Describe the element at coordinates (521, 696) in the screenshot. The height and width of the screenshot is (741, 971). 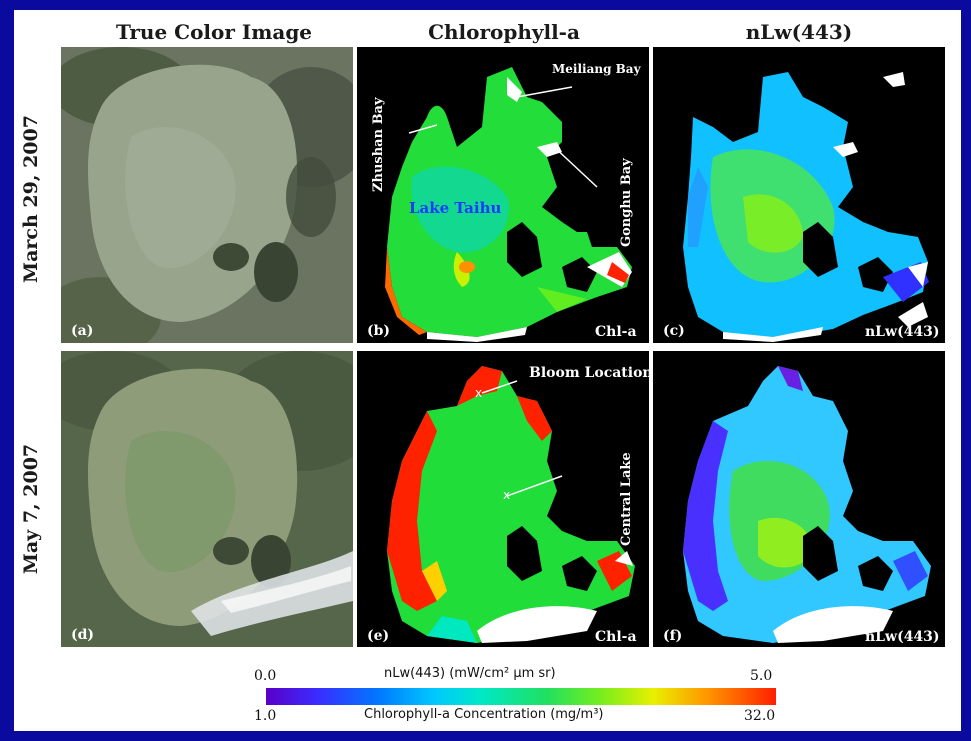
I see `colorbar-gradient` at that location.